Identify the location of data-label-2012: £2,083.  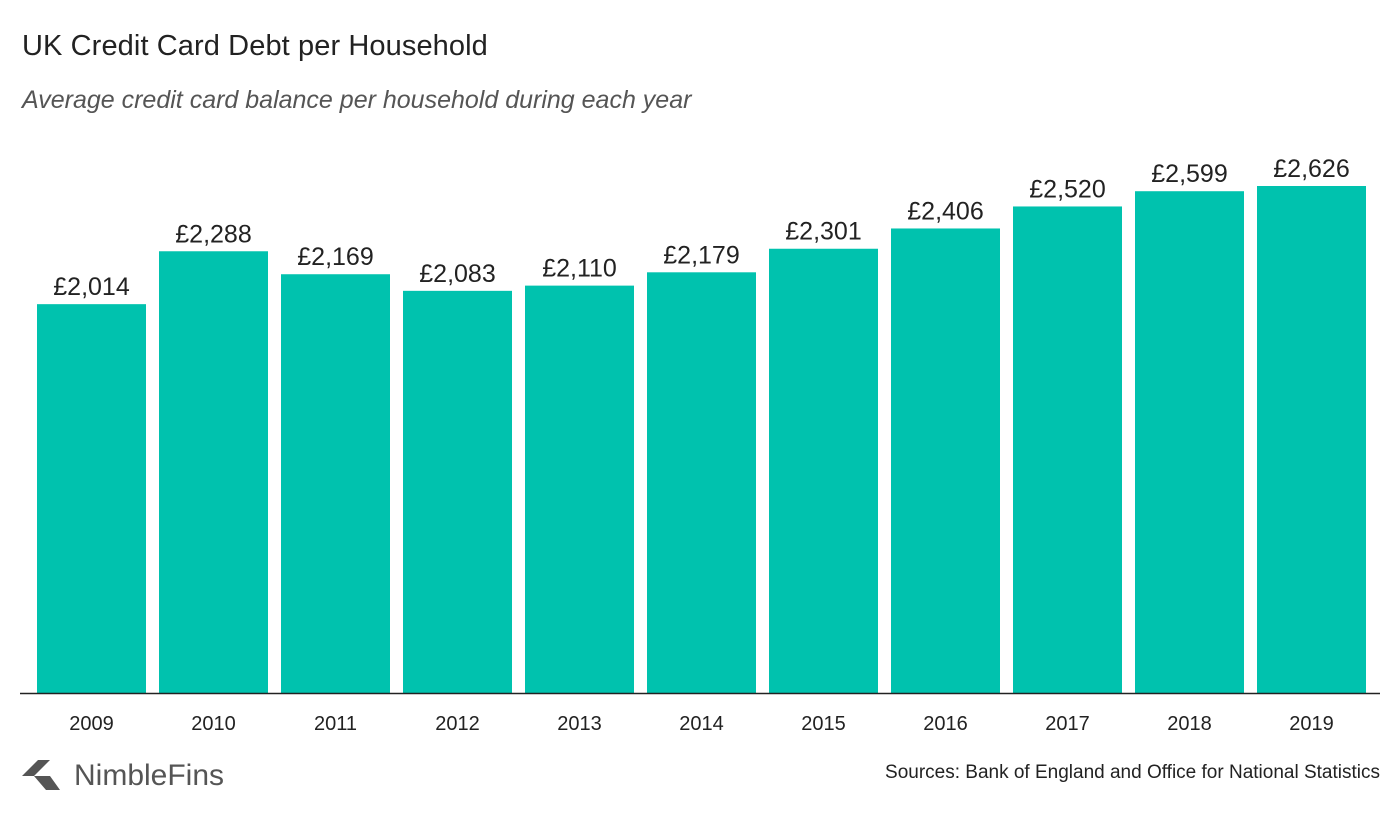
(457, 274).